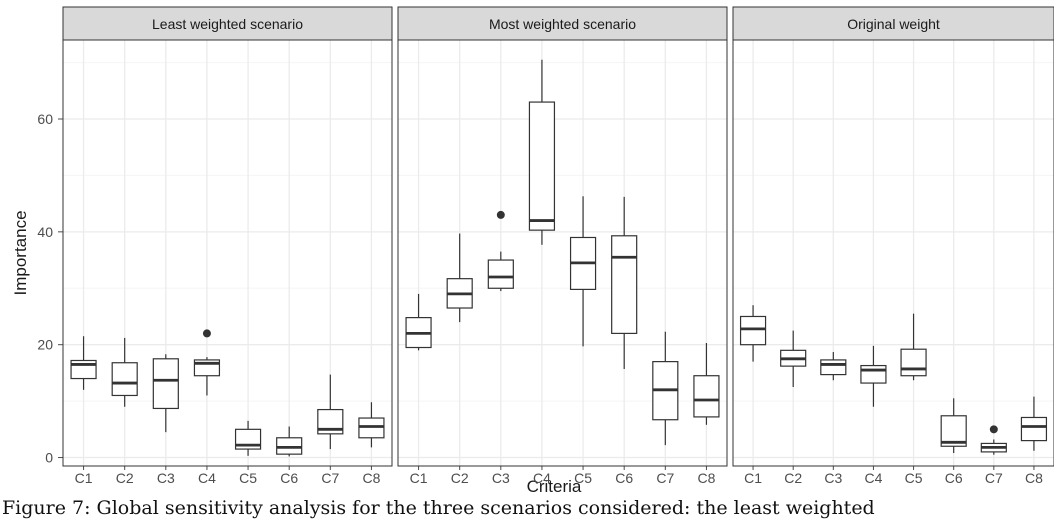  I want to click on x-axis-title: Criteria, so click(554, 486).